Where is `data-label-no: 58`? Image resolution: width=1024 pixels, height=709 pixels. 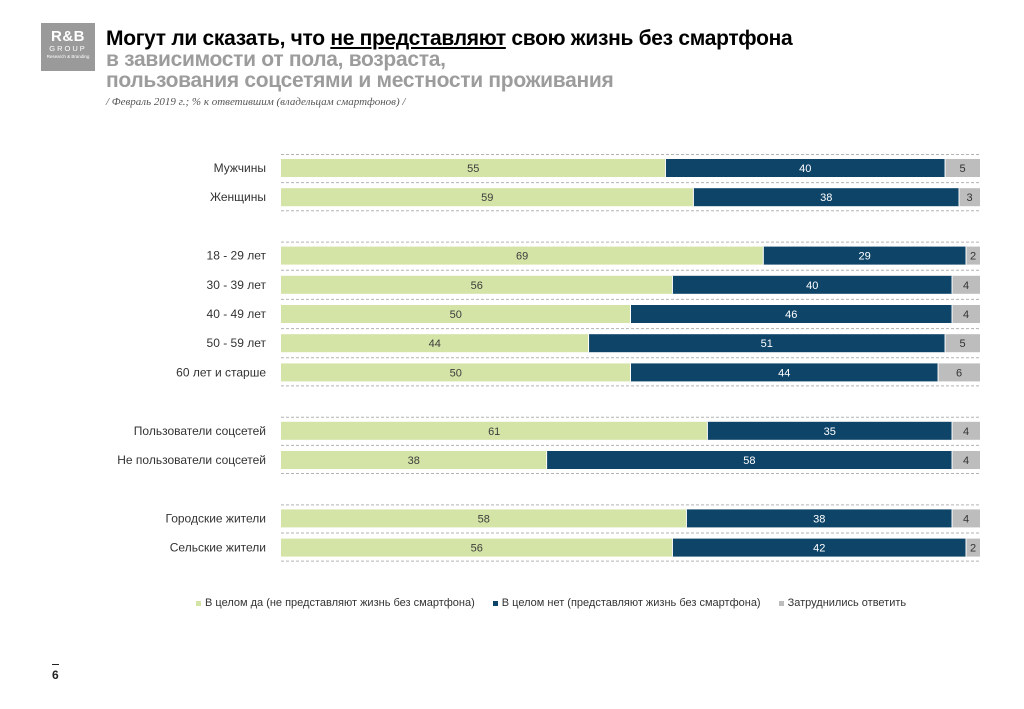 data-label-no: 58 is located at coordinates (749, 461).